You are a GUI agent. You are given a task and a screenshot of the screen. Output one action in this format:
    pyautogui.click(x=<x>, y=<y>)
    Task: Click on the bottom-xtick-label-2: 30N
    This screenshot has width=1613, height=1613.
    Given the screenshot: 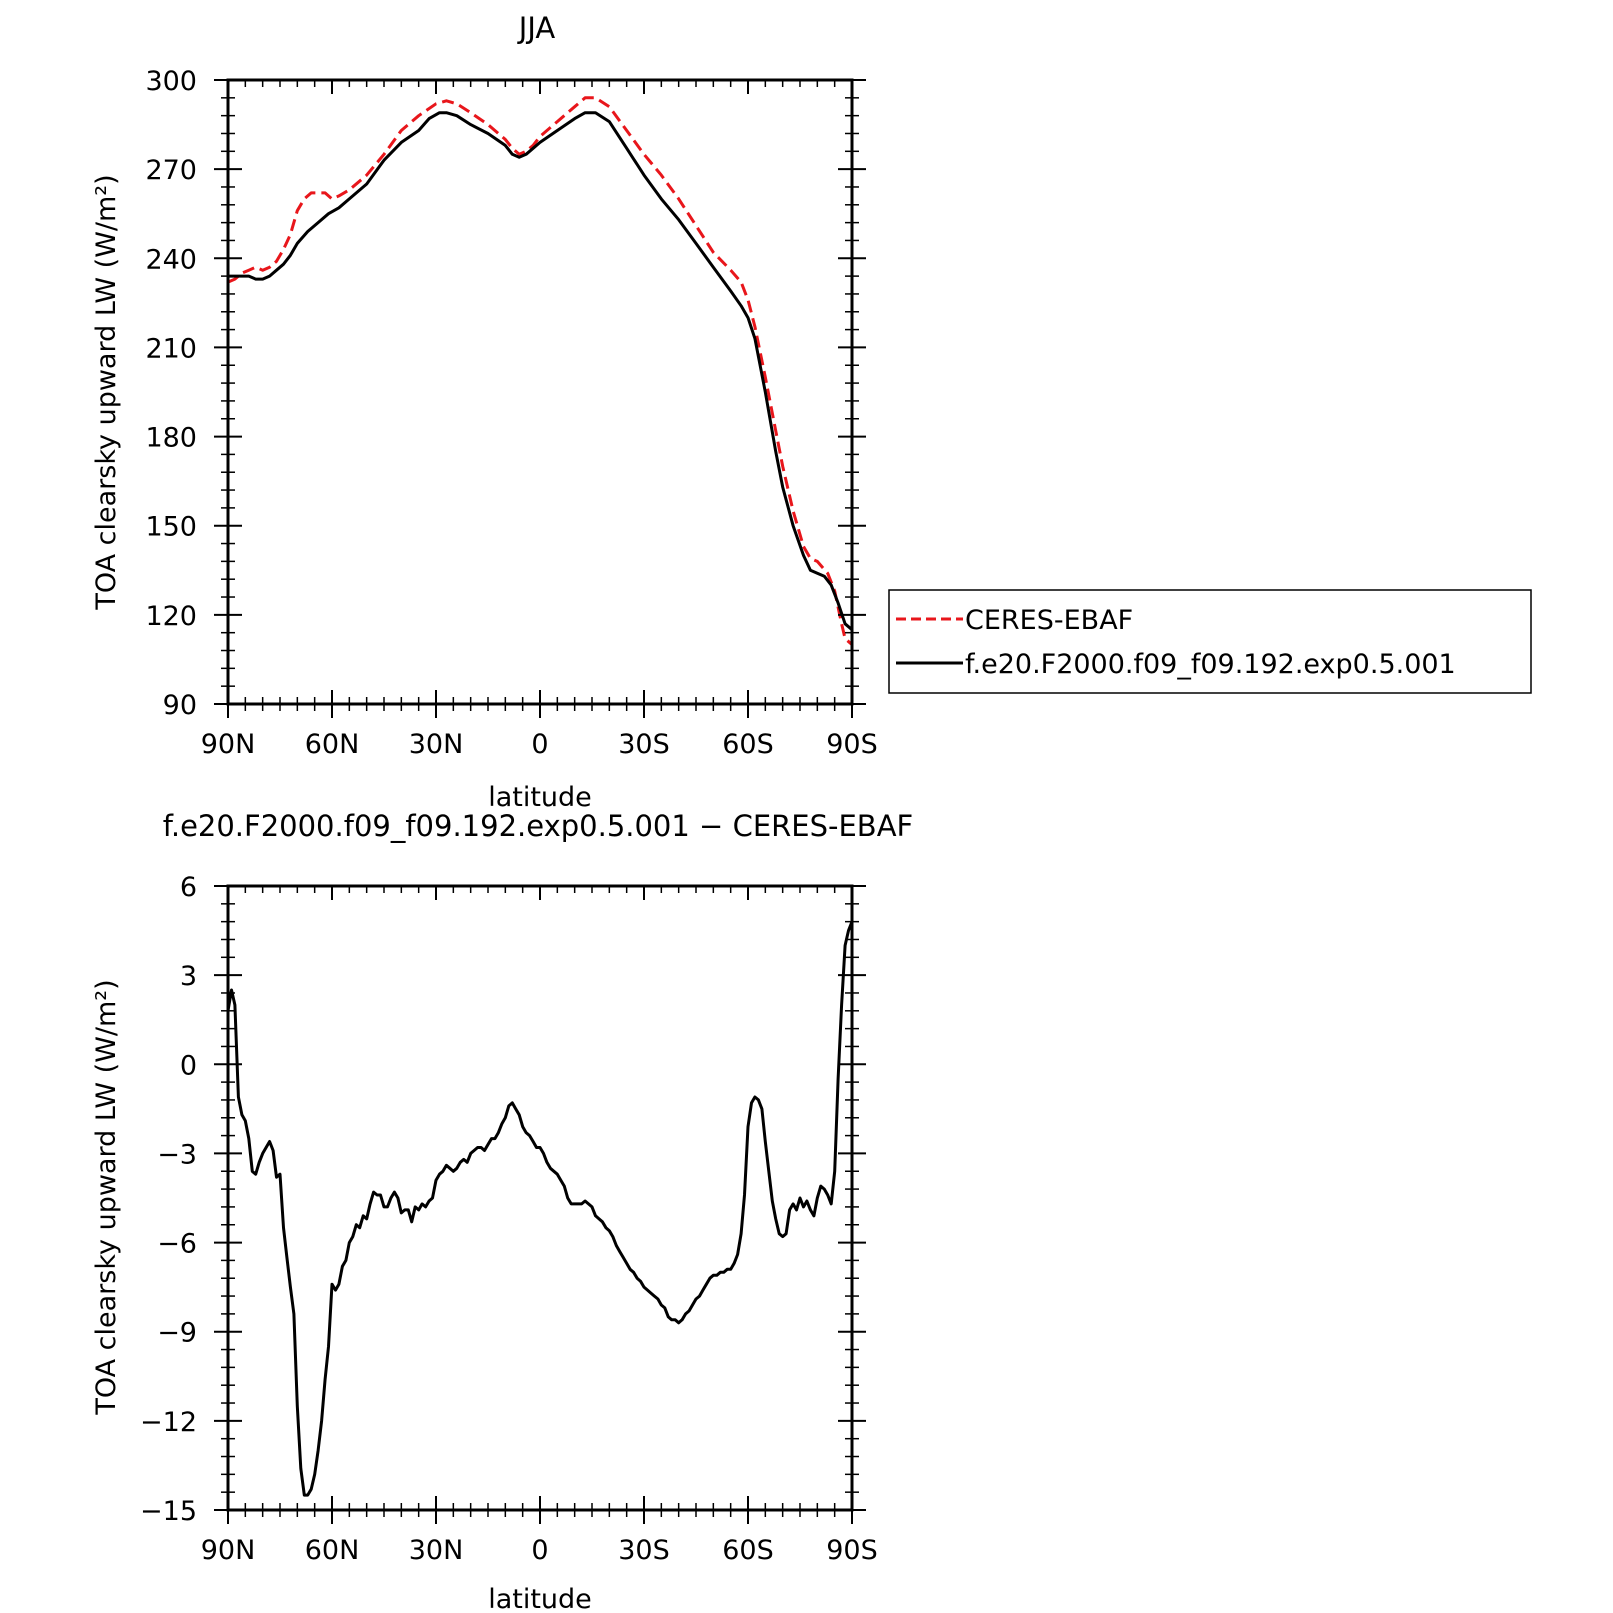 What is the action you would take?
    pyautogui.click(x=436, y=1550)
    